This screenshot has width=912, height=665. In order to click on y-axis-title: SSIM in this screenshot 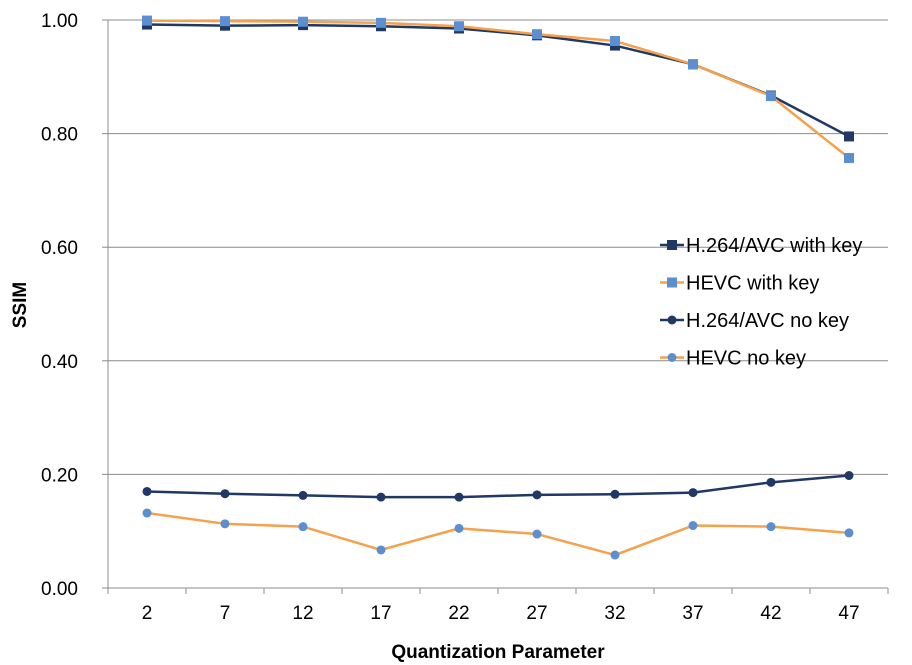, I will do `click(20, 305)`.